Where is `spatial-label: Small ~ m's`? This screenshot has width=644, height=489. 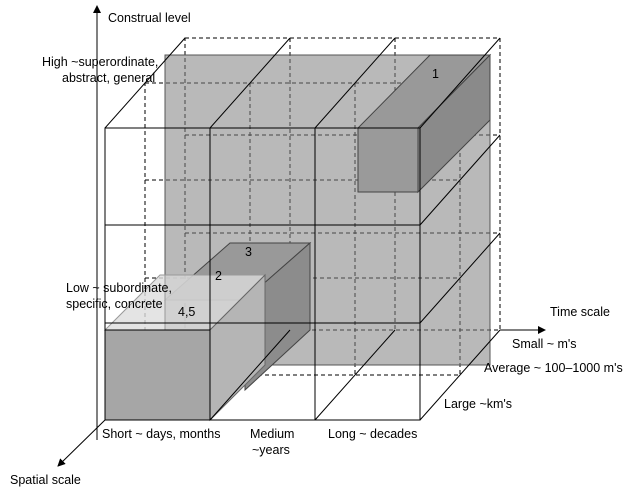 spatial-label: Small ~ m's is located at coordinates (544, 344).